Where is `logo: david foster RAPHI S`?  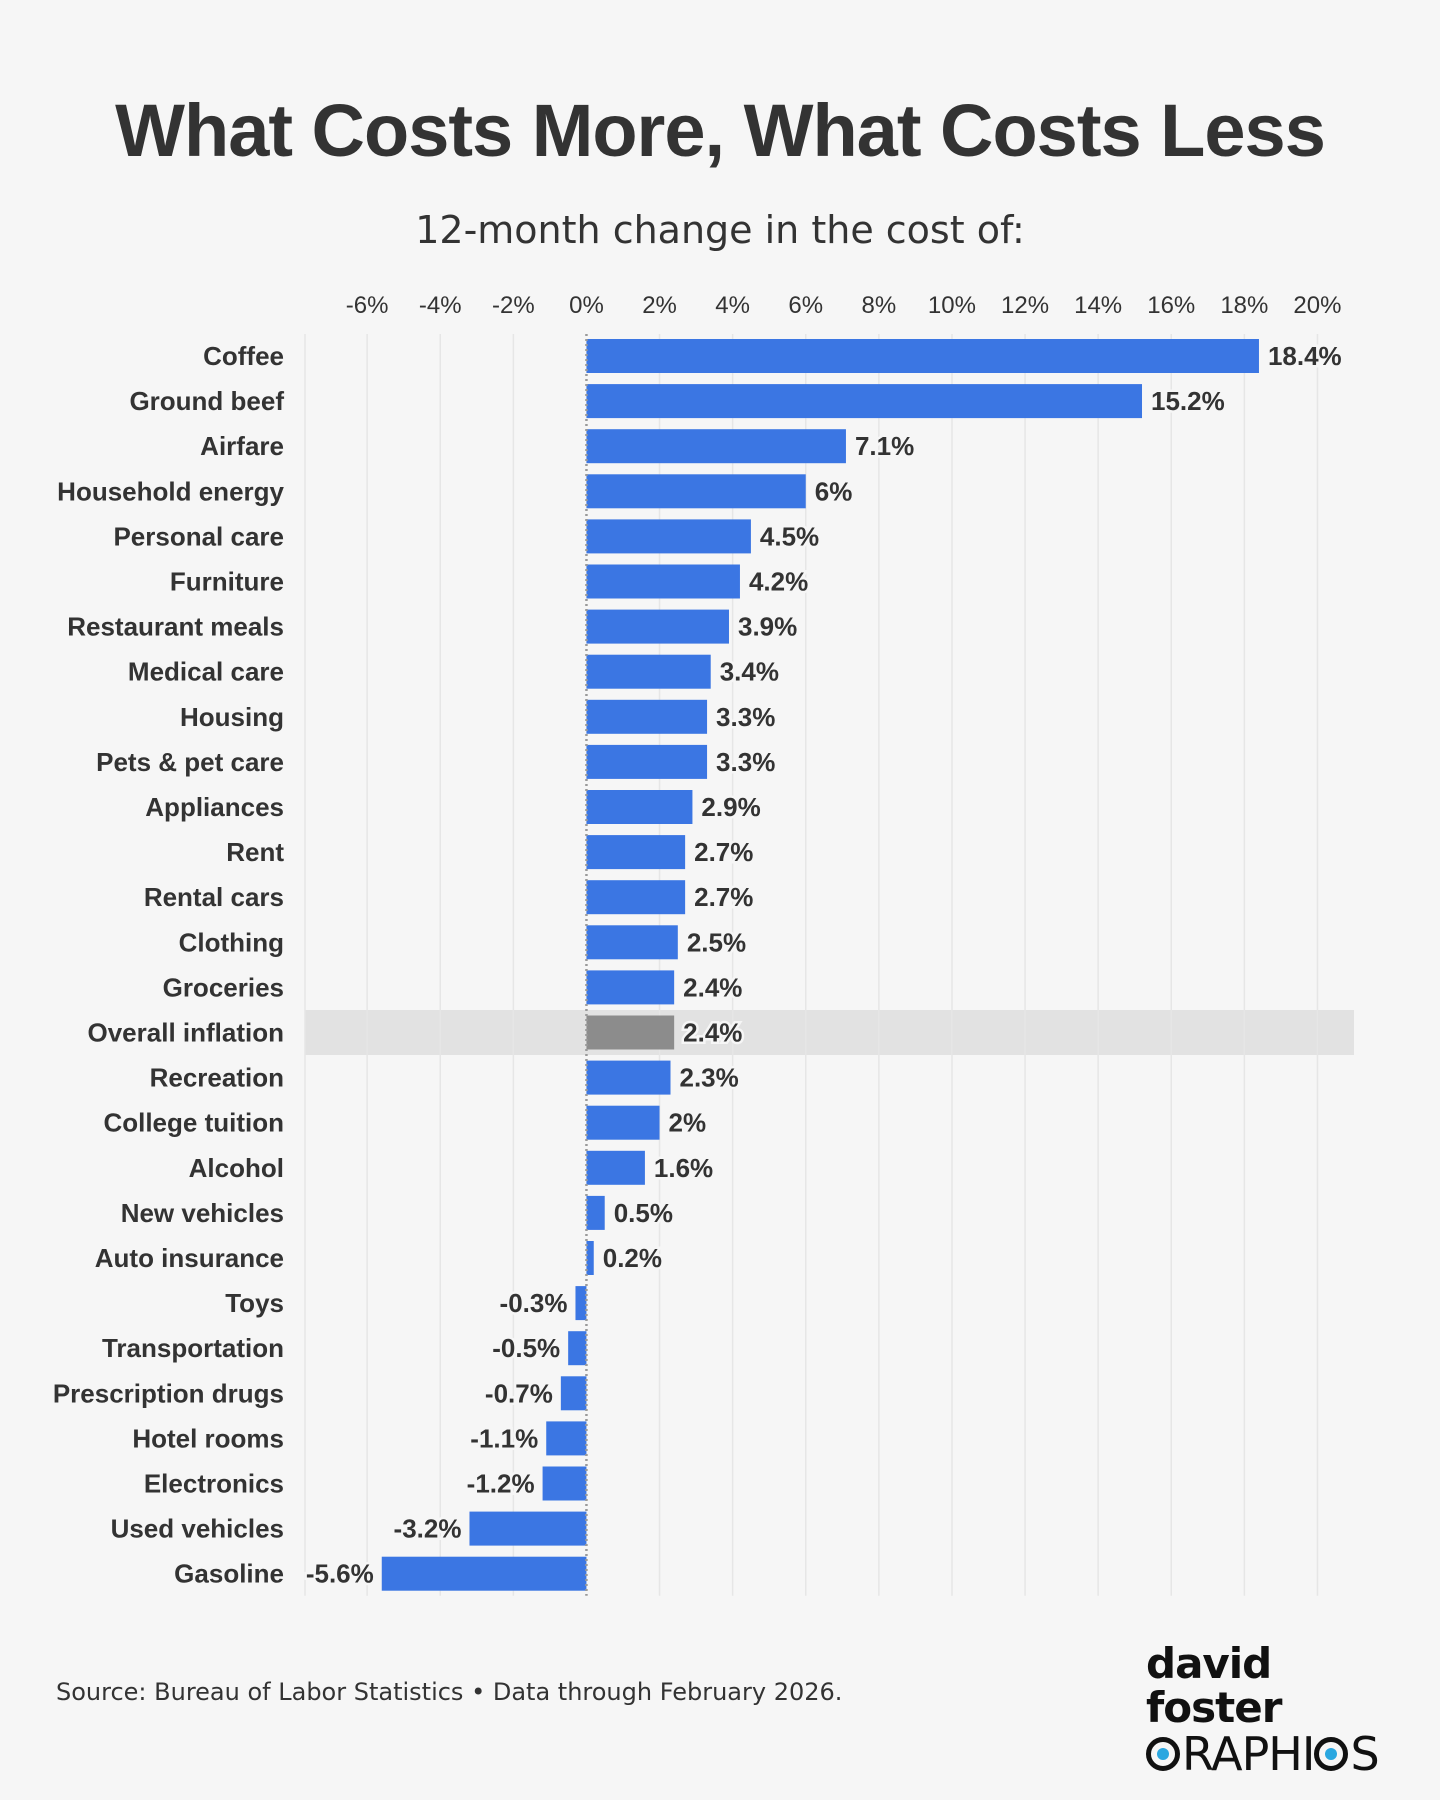 logo: david foster RAPHI S is located at coordinates (1266, 1710).